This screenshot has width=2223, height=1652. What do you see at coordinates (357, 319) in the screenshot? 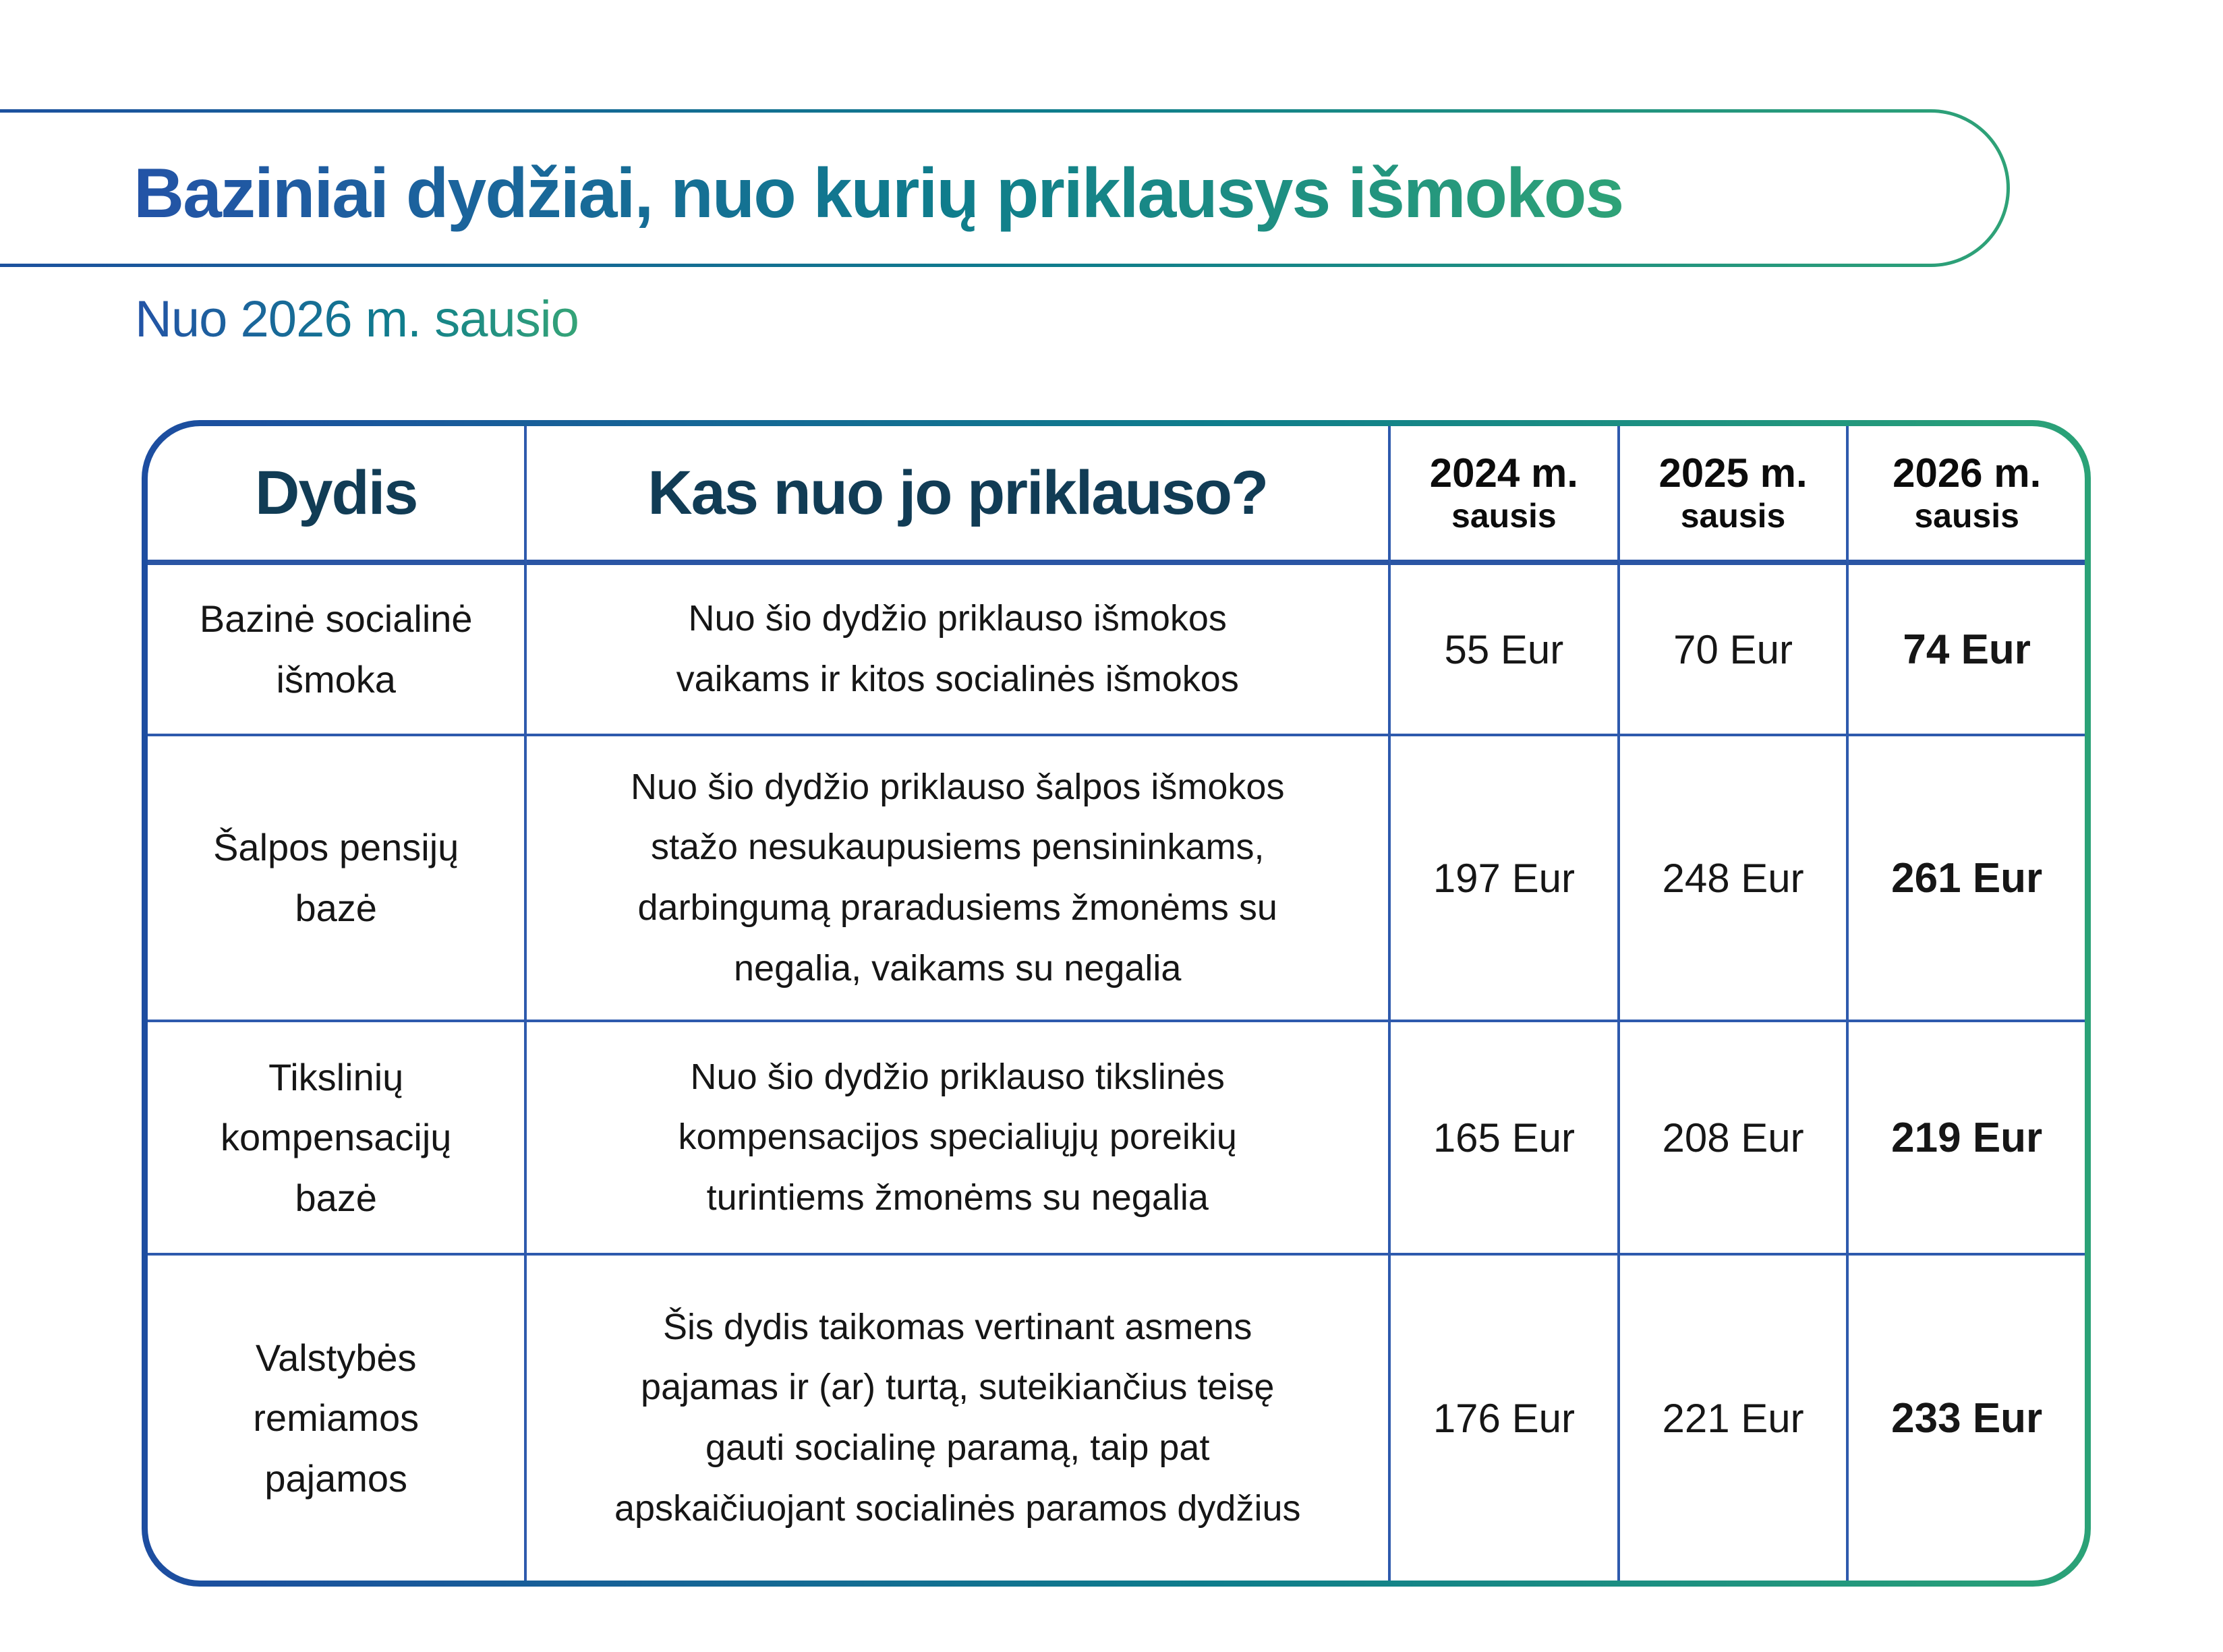
I see `page-subtitle: Nuo 2026 m. sausio` at bounding box center [357, 319].